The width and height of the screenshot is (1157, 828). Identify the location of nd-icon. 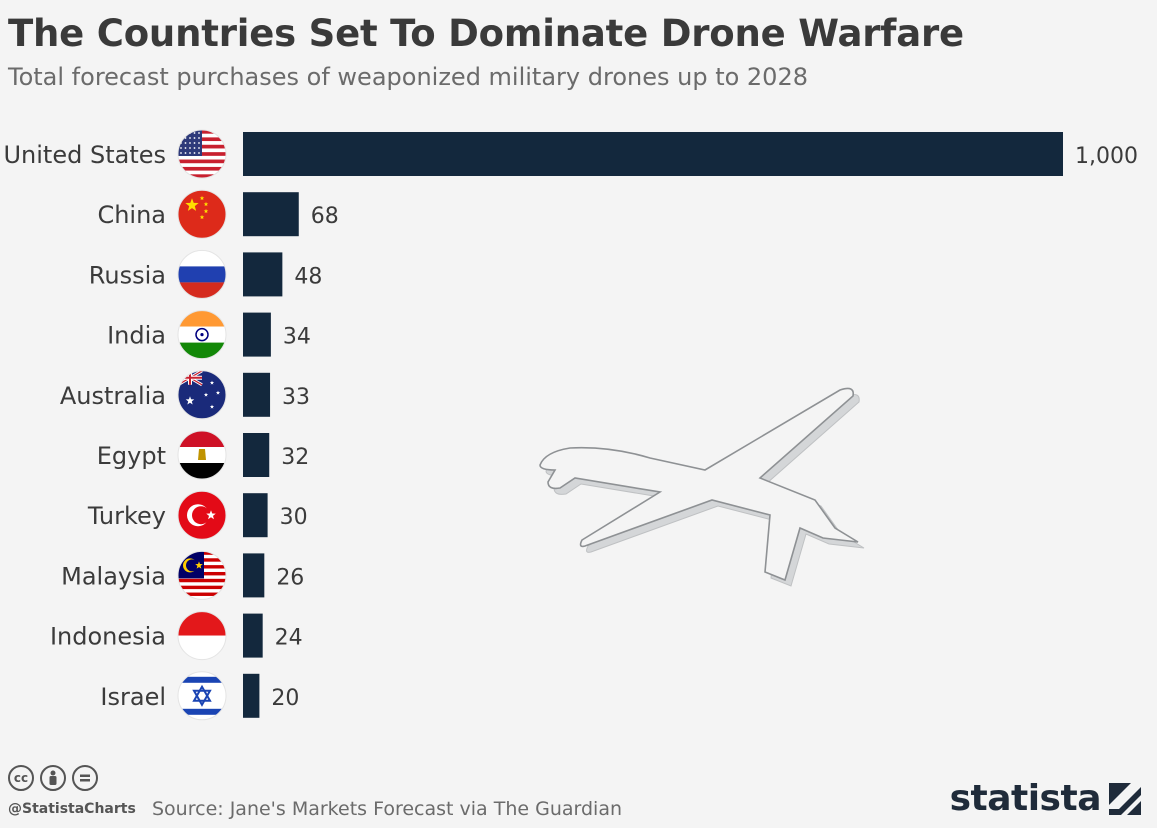
(85, 778).